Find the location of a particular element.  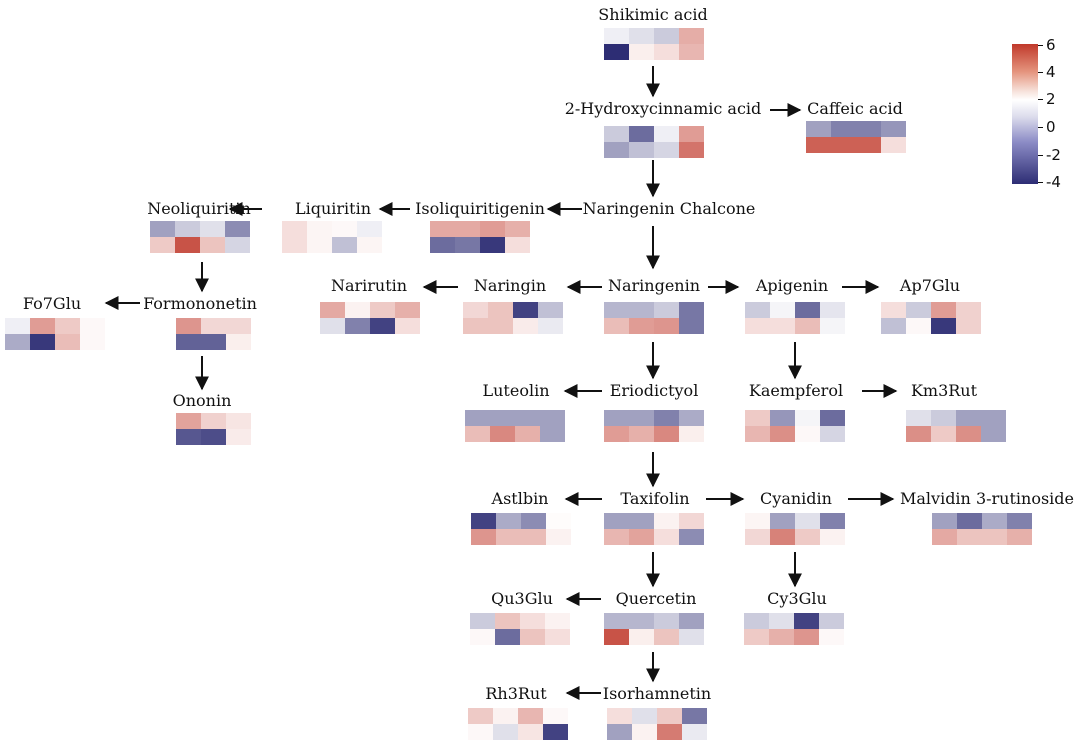

compound-label-cyanidin: Cyanidin is located at coordinates (796, 498).